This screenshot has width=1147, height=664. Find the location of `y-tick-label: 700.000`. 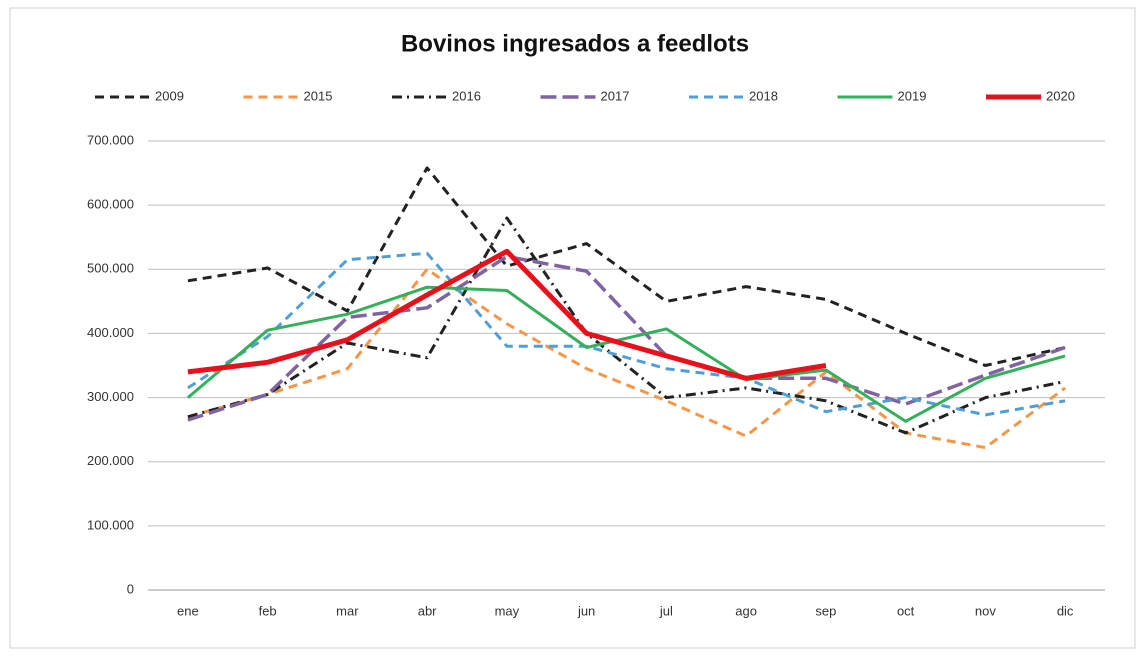

y-tick-label: 700.000 is located at coordinates (110, 139).